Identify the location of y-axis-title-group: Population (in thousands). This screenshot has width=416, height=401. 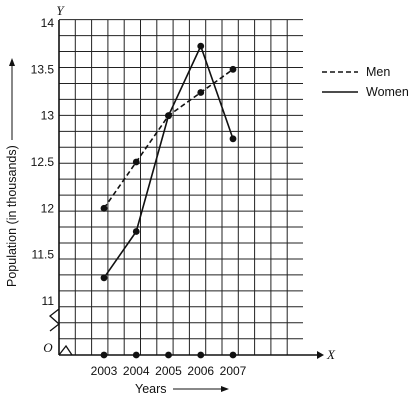
(12, 172).